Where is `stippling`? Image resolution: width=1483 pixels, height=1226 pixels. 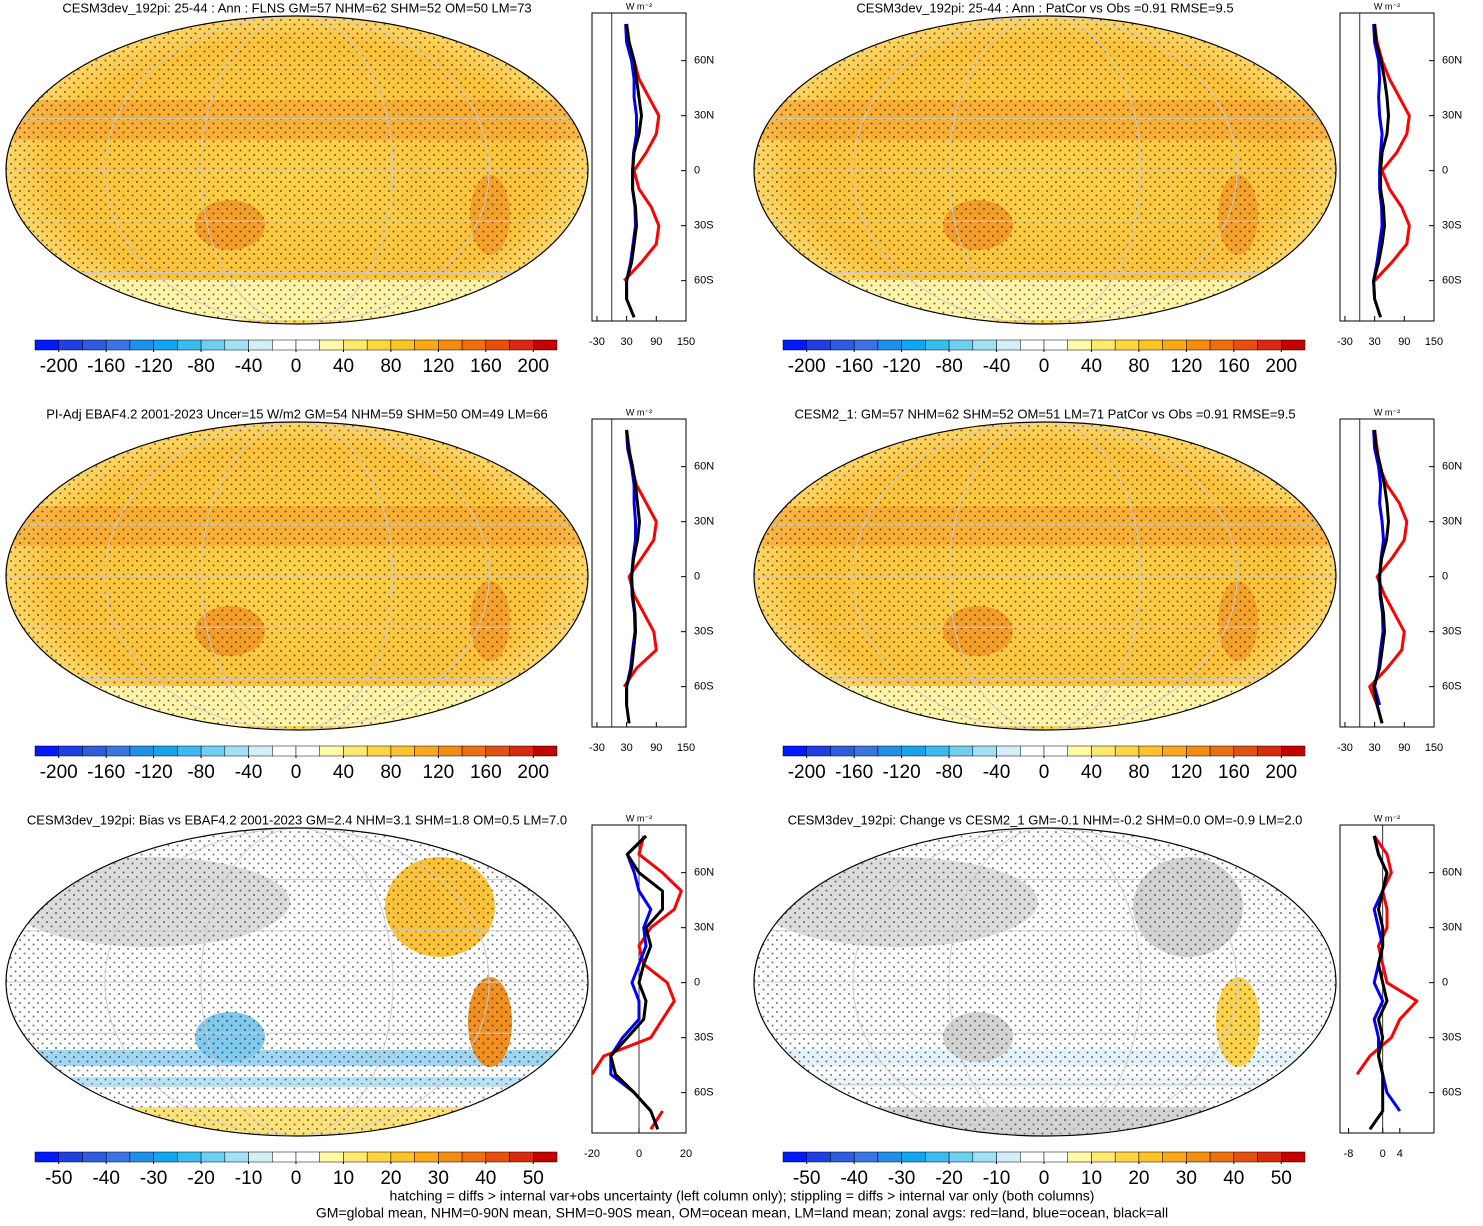 stippling is located at coordinates (297, 170).